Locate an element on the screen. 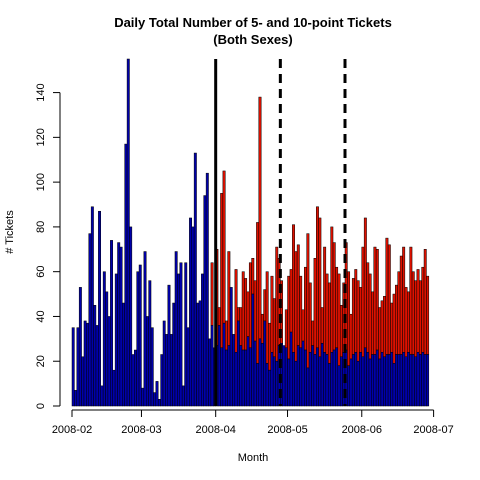 This screenshot has height=480, width=480. y-axis: 0 20 40 60 80 100 120 140 is located at coordinates (48, 246).